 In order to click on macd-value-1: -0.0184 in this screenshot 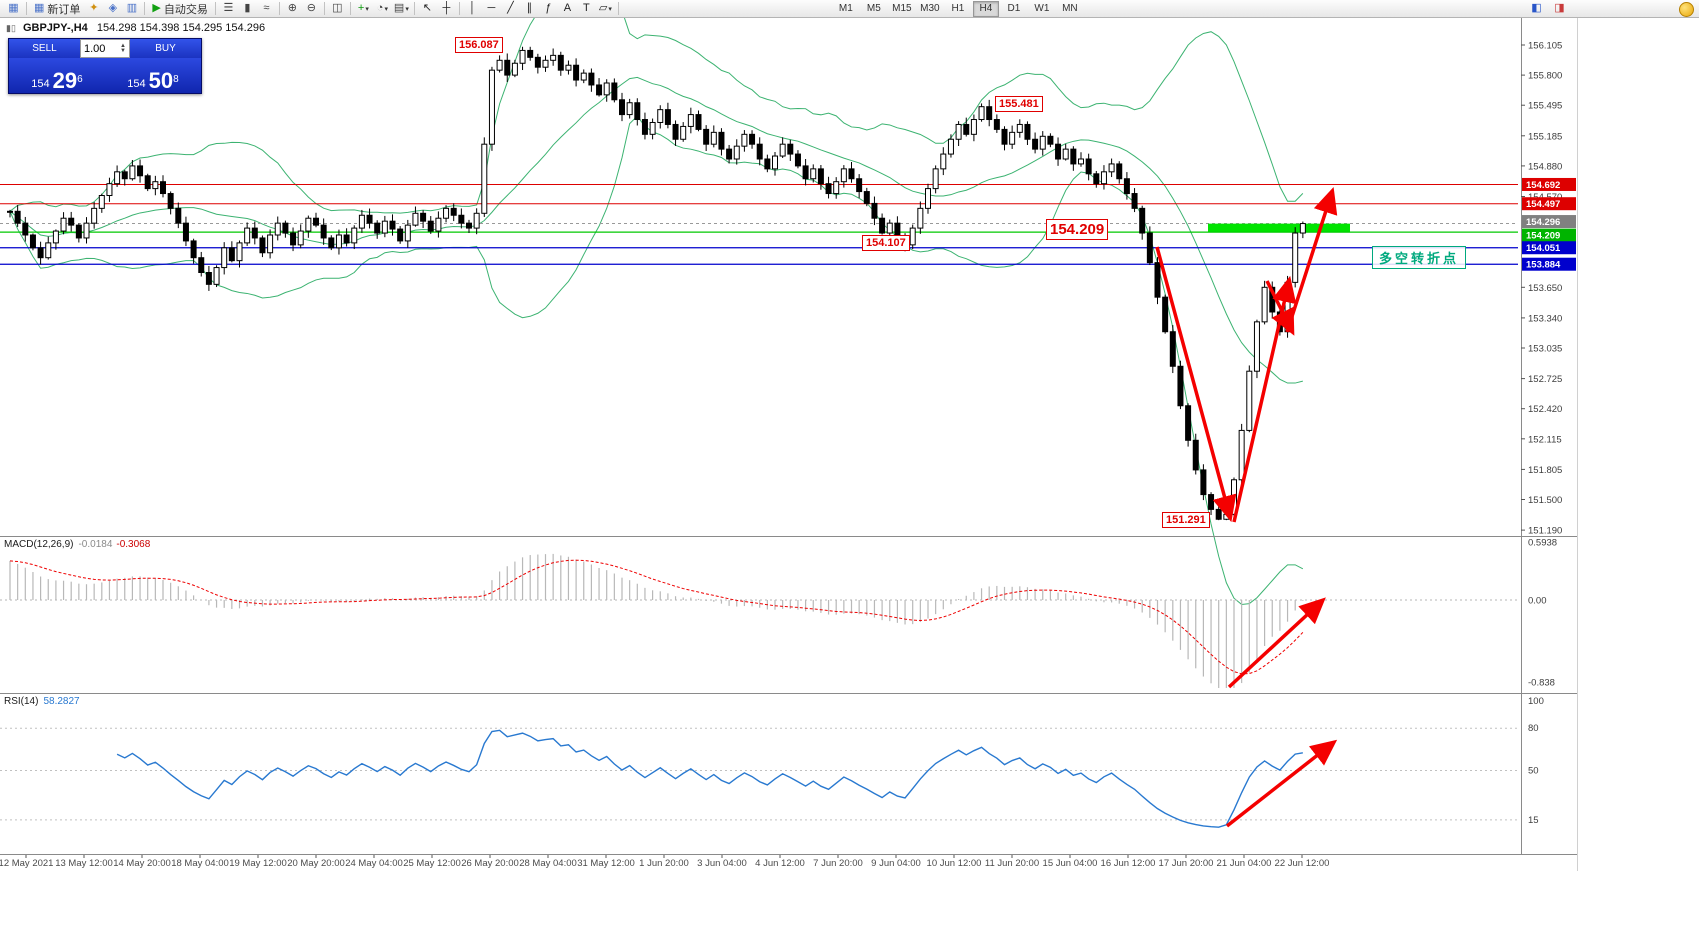, I will do `click(95, 544)`.